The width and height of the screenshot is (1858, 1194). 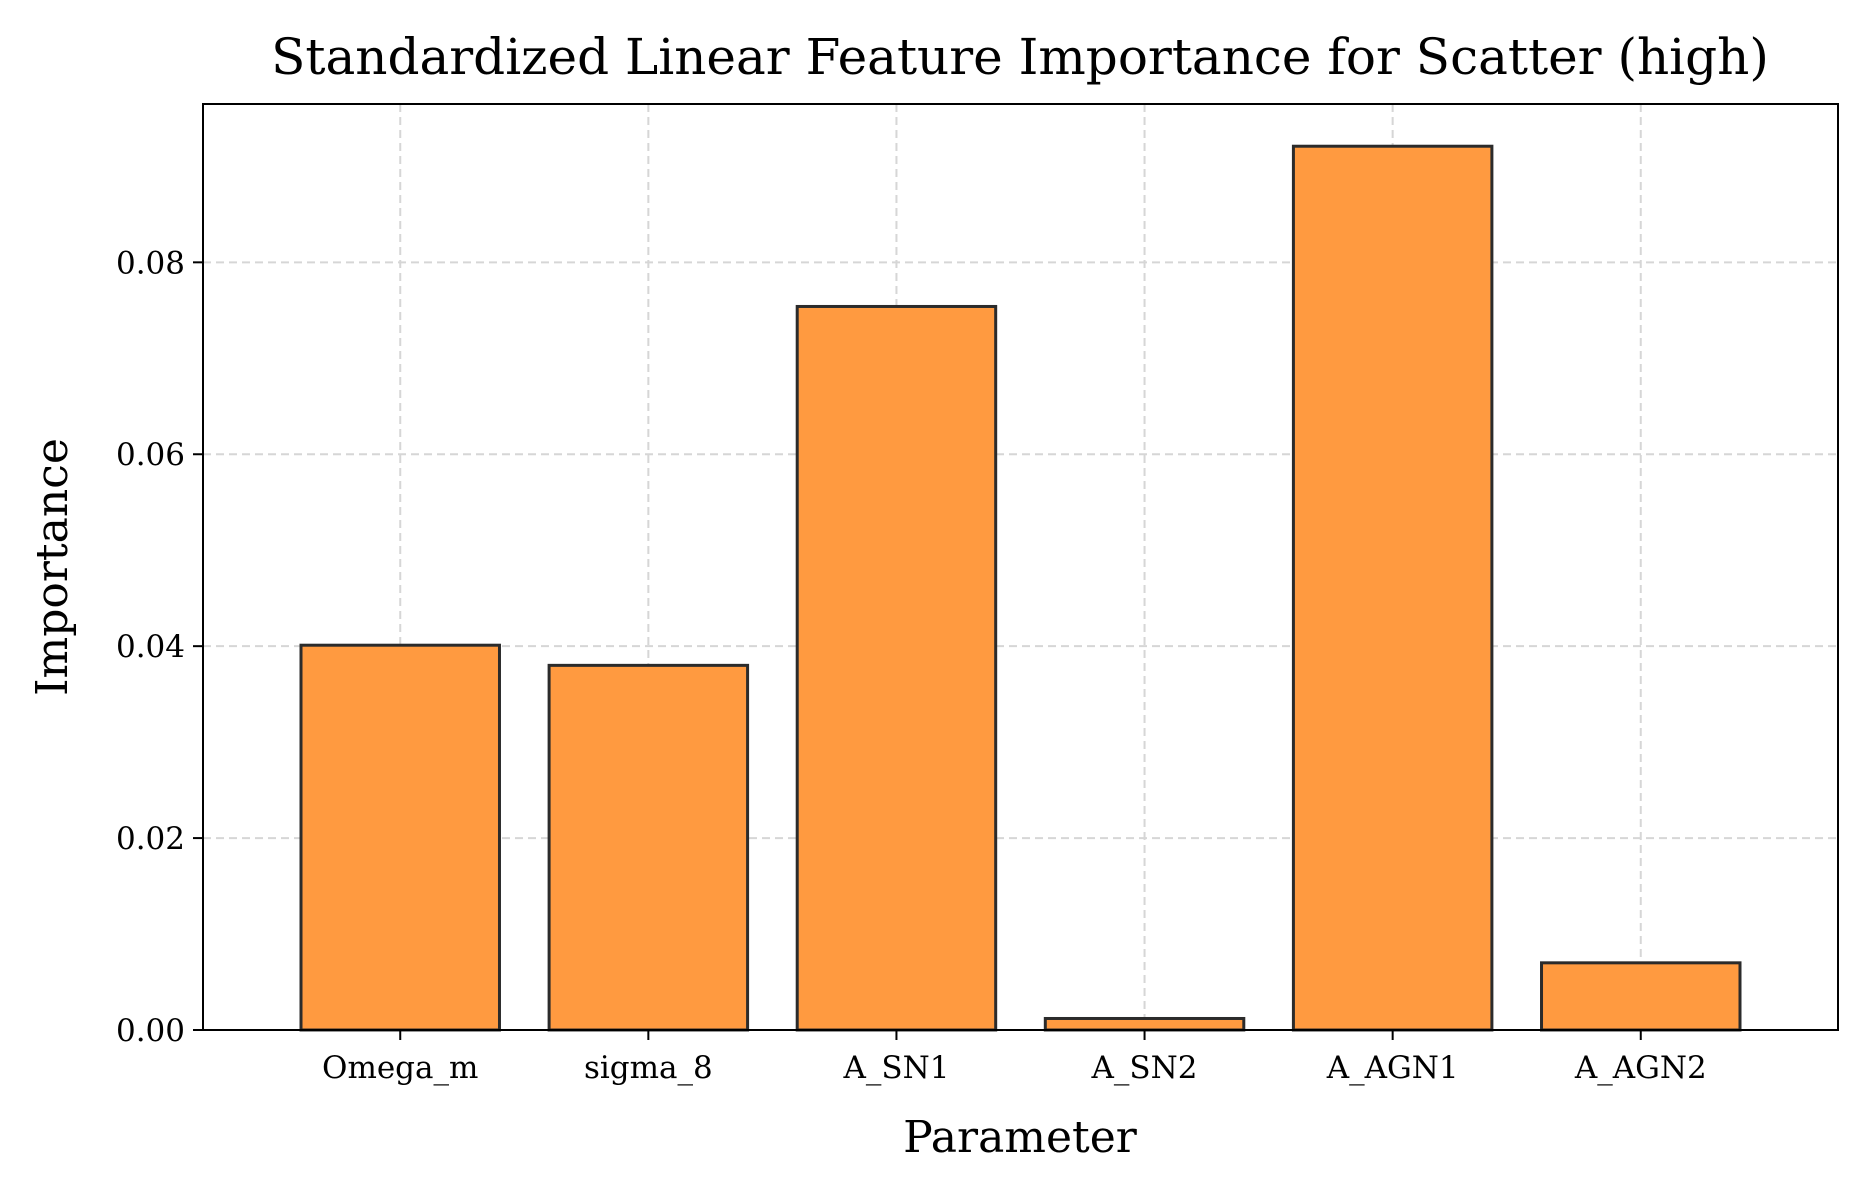 What do you see at coordinates (1144, 1024) in the screenshot?
I see `bar-a-sn2` at bounding box center [1144, 1024].